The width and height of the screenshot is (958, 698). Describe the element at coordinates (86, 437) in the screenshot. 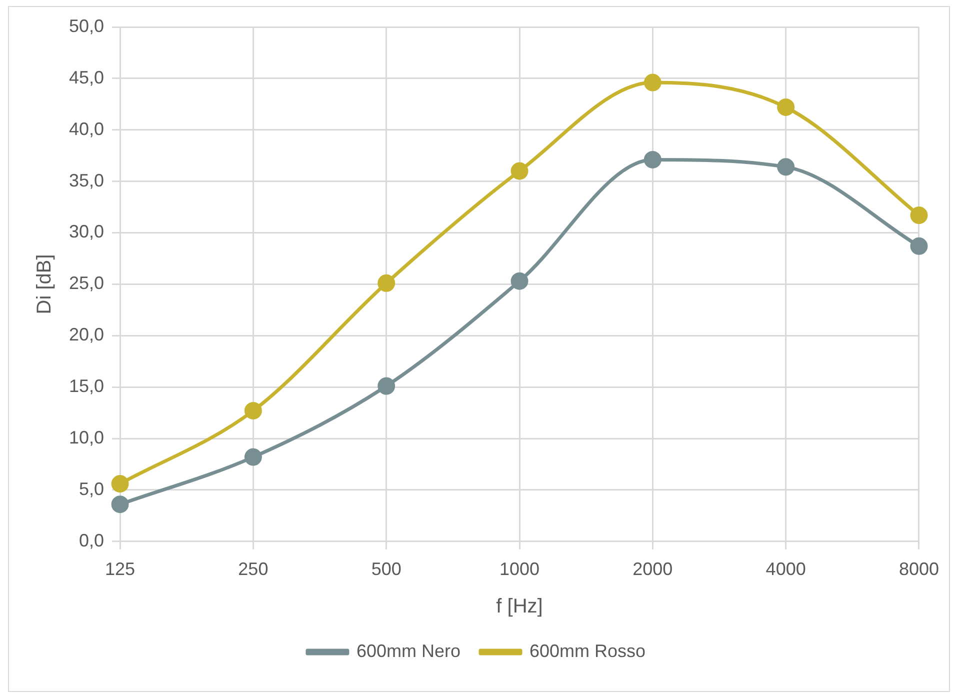

I see `y-tick-label: 10,0` at that location.